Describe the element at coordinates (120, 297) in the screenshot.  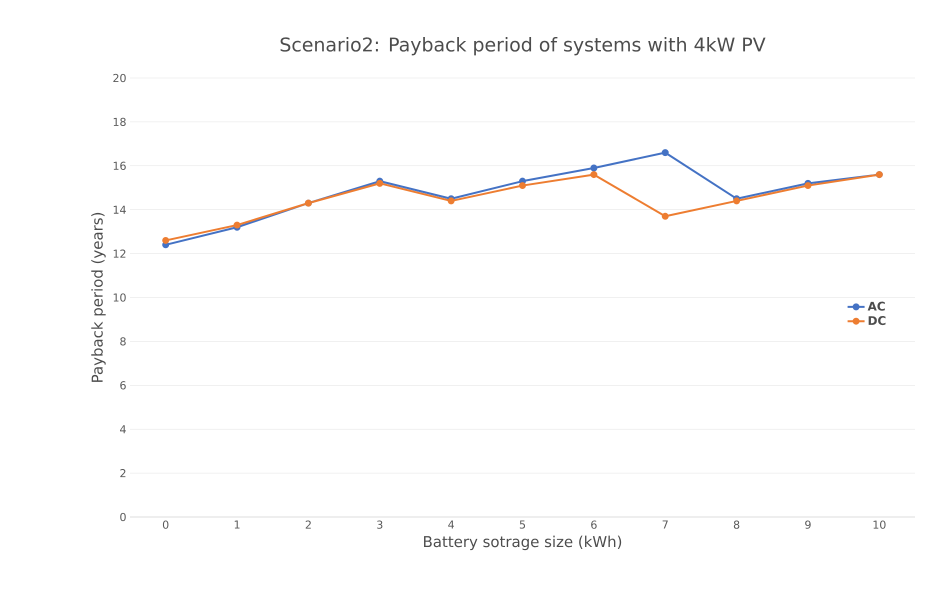
I see `y-tick-label: 10` at that location.